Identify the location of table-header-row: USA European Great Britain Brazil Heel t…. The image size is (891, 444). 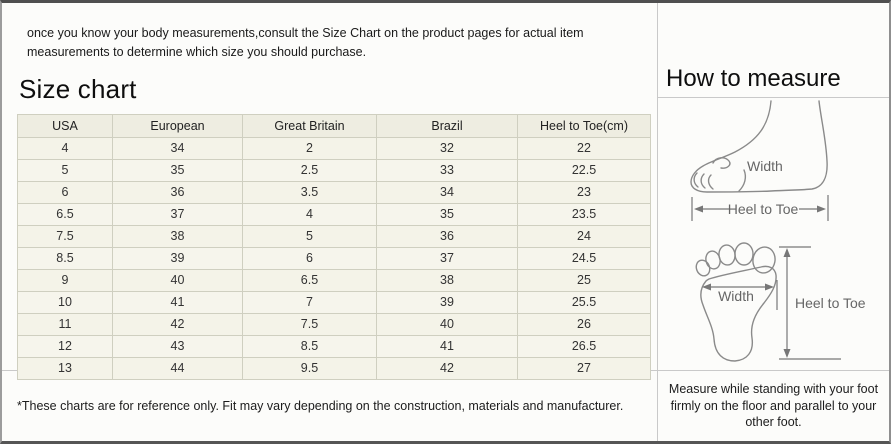
(334, 125).